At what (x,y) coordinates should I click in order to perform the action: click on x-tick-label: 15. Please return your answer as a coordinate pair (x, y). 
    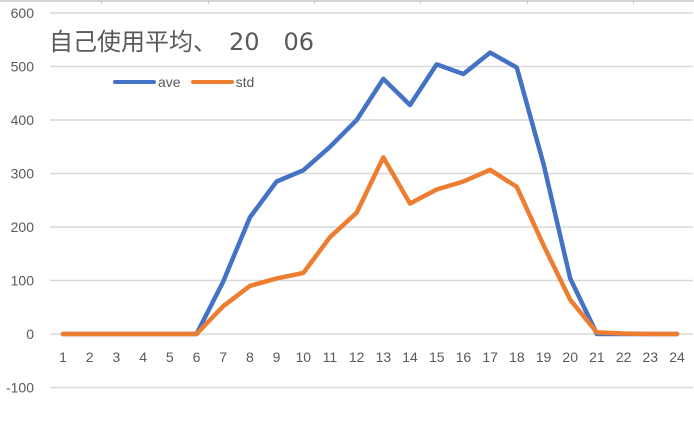
    Looking at the image, I should click on (437, 357).